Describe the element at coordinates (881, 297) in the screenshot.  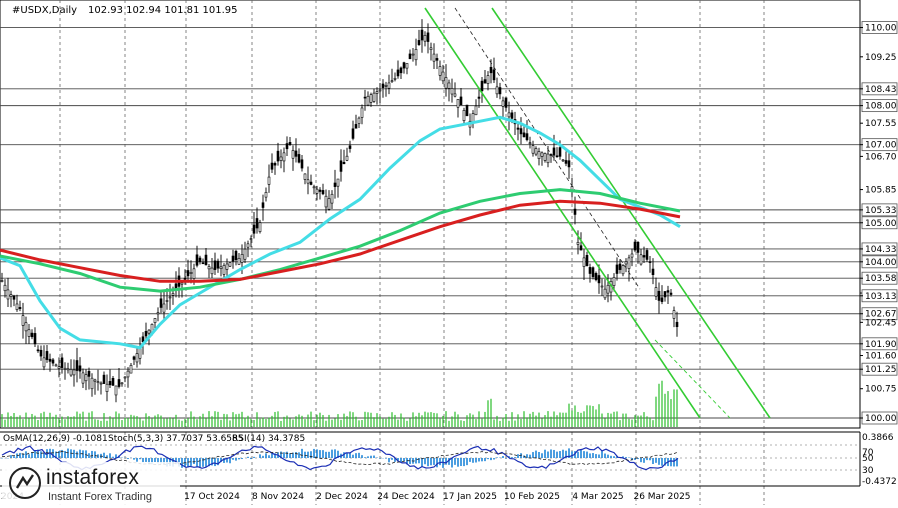
I see `price-tick-label-14: 103.13` at that location.